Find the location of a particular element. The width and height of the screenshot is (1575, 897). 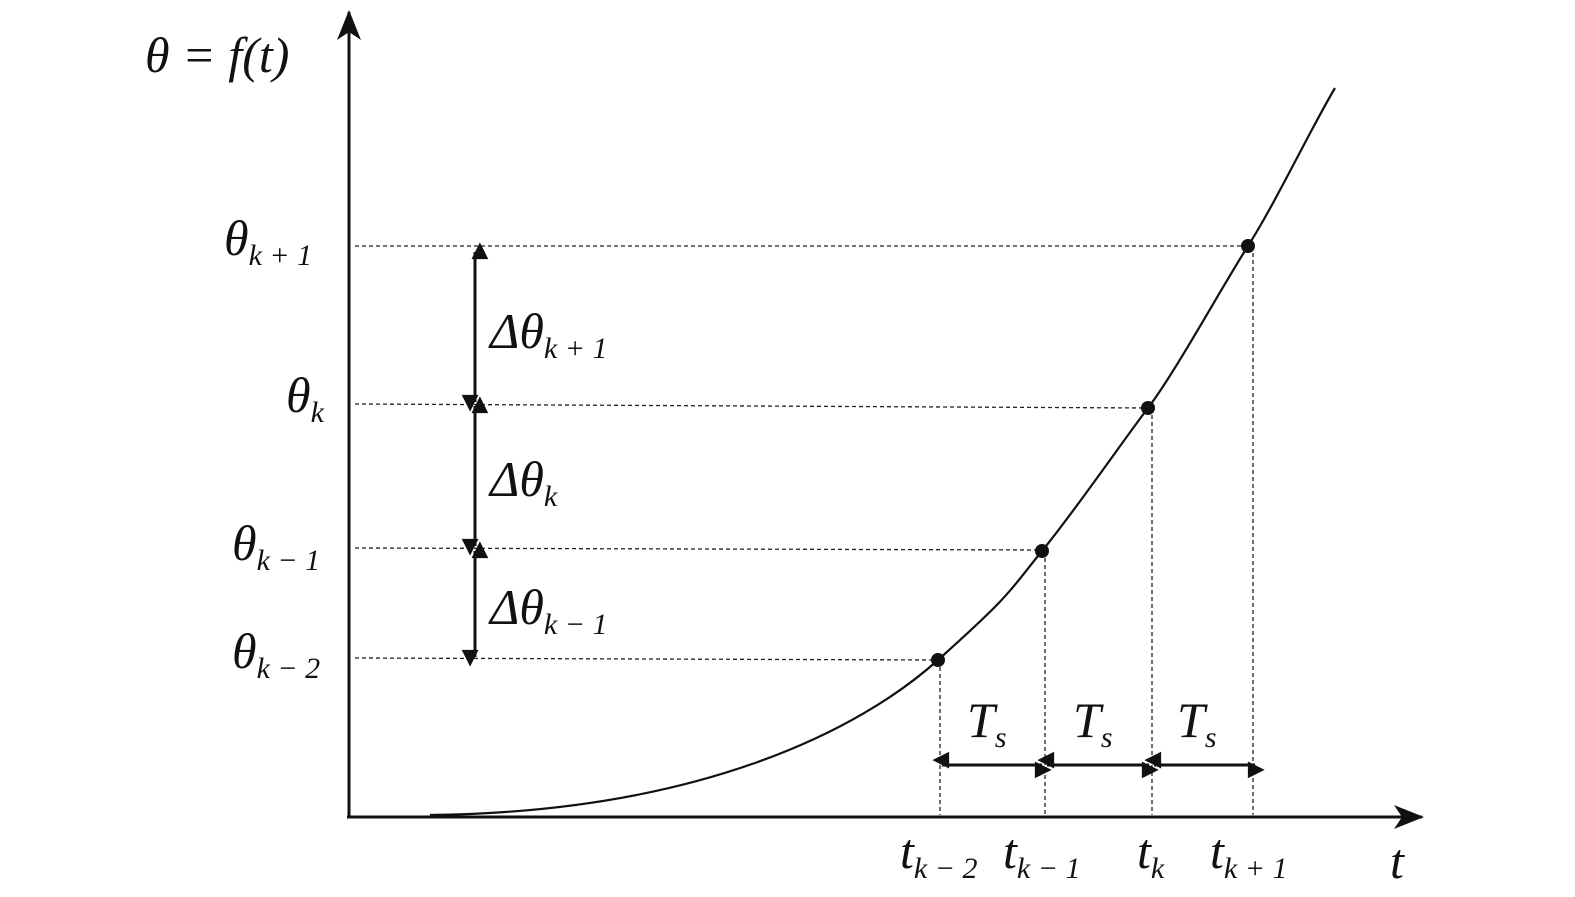

theta-label: θk is located at coordinates (305, 398).